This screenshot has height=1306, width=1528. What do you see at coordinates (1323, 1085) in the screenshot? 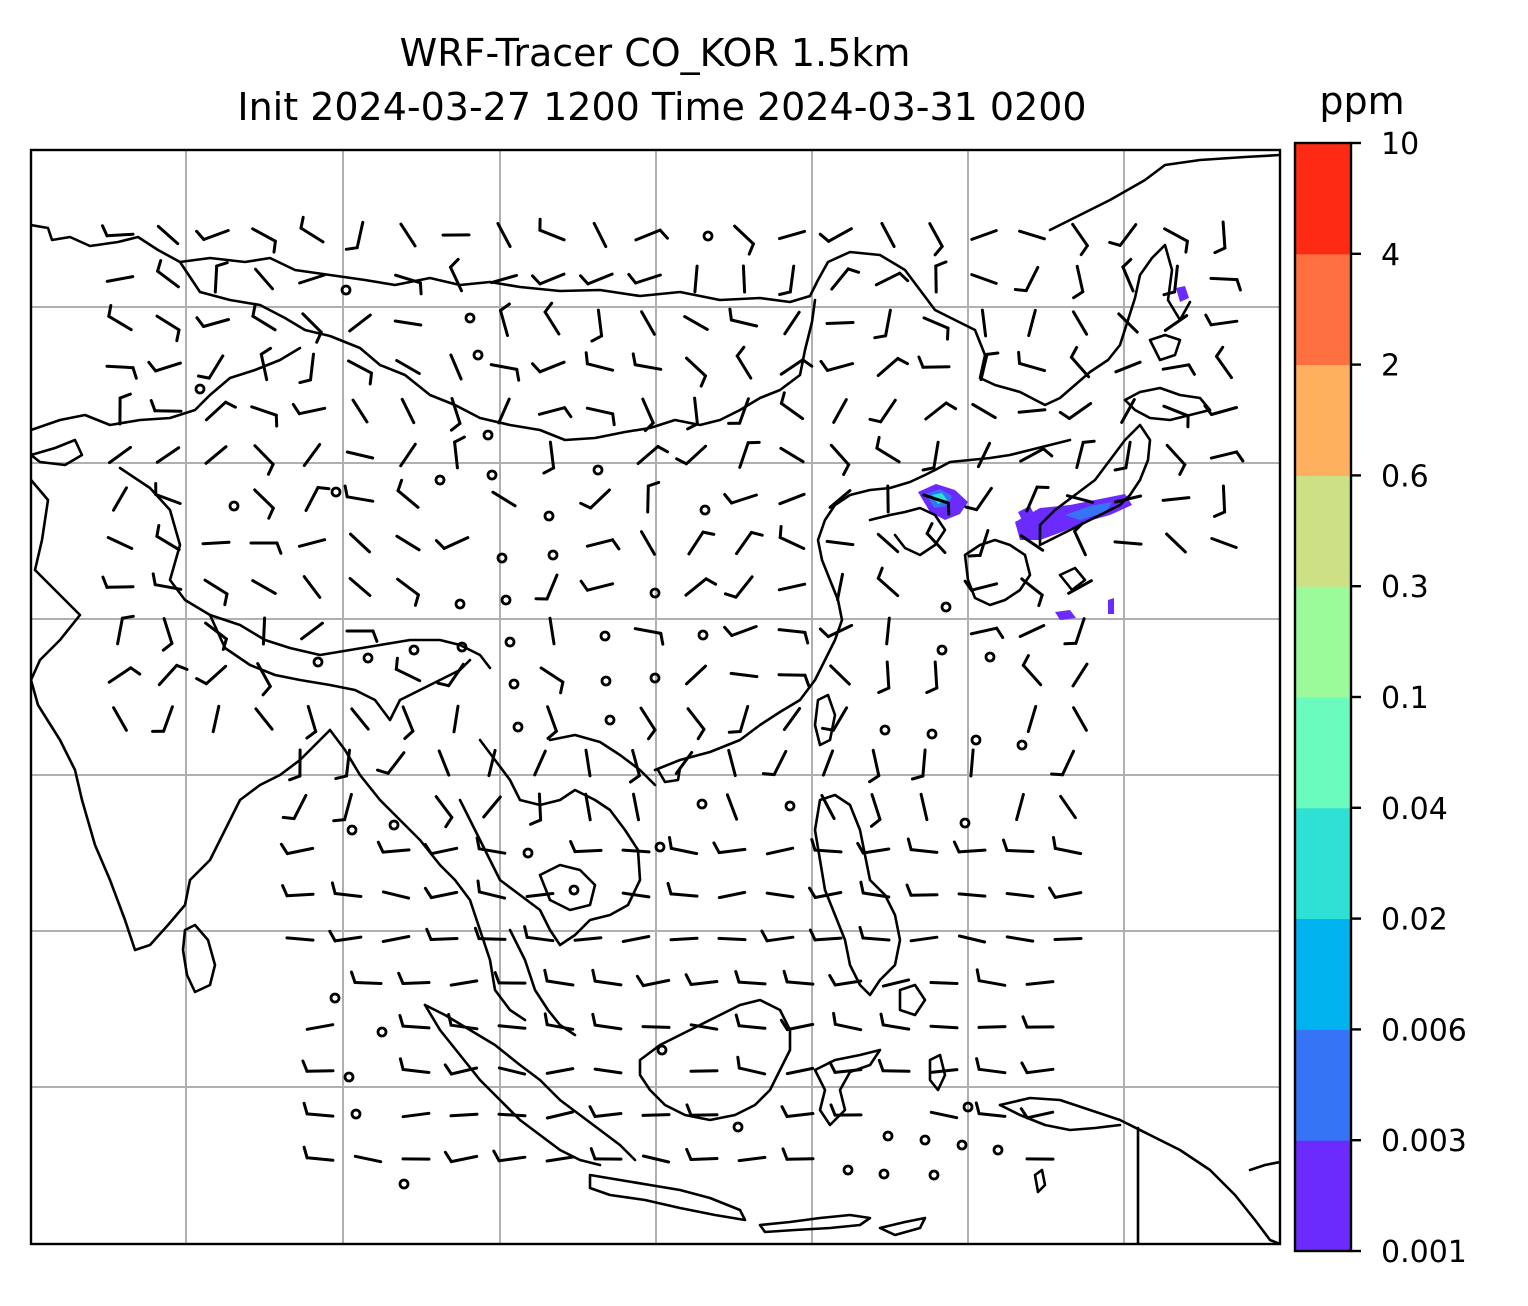
I see `colorbar-swatch` at bounding box center [1323, 1085].